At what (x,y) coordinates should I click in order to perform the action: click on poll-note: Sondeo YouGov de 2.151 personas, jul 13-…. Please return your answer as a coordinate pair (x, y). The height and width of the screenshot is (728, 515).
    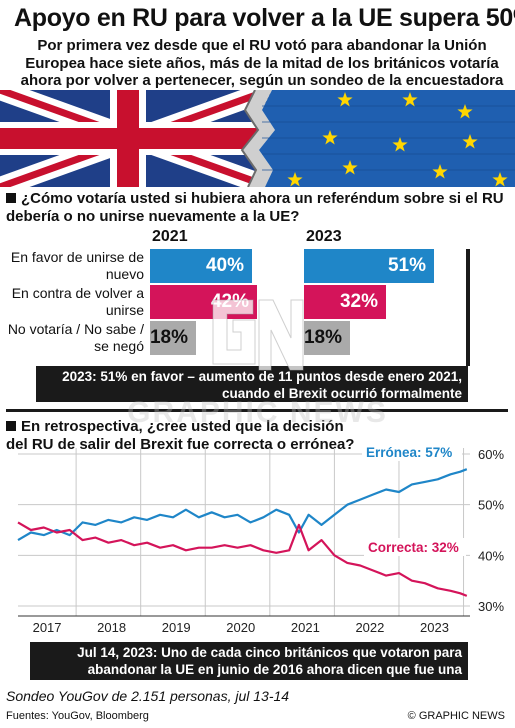
    Looking at the image, I should click on (148, 696).